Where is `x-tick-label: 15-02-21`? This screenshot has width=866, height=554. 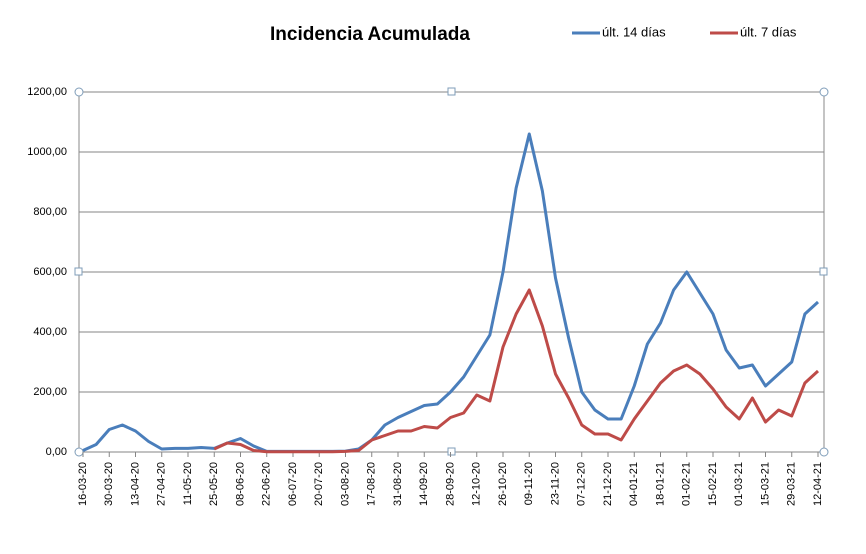
x-tick-label: 15-02-21 is located at coordinates (713, 484).